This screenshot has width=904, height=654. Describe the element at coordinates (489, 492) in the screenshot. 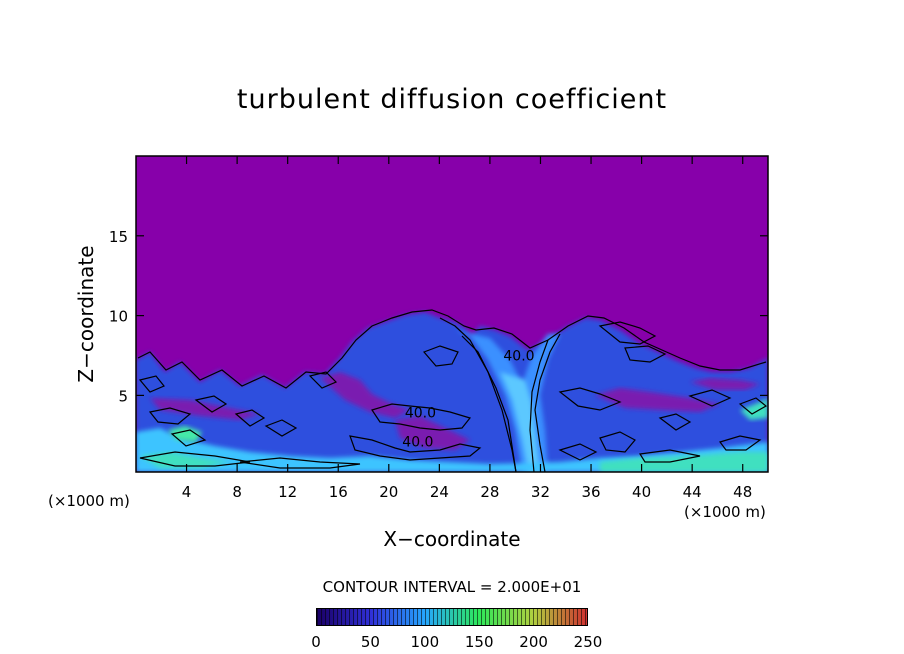

I see `x-tick-label: 28` at that location.